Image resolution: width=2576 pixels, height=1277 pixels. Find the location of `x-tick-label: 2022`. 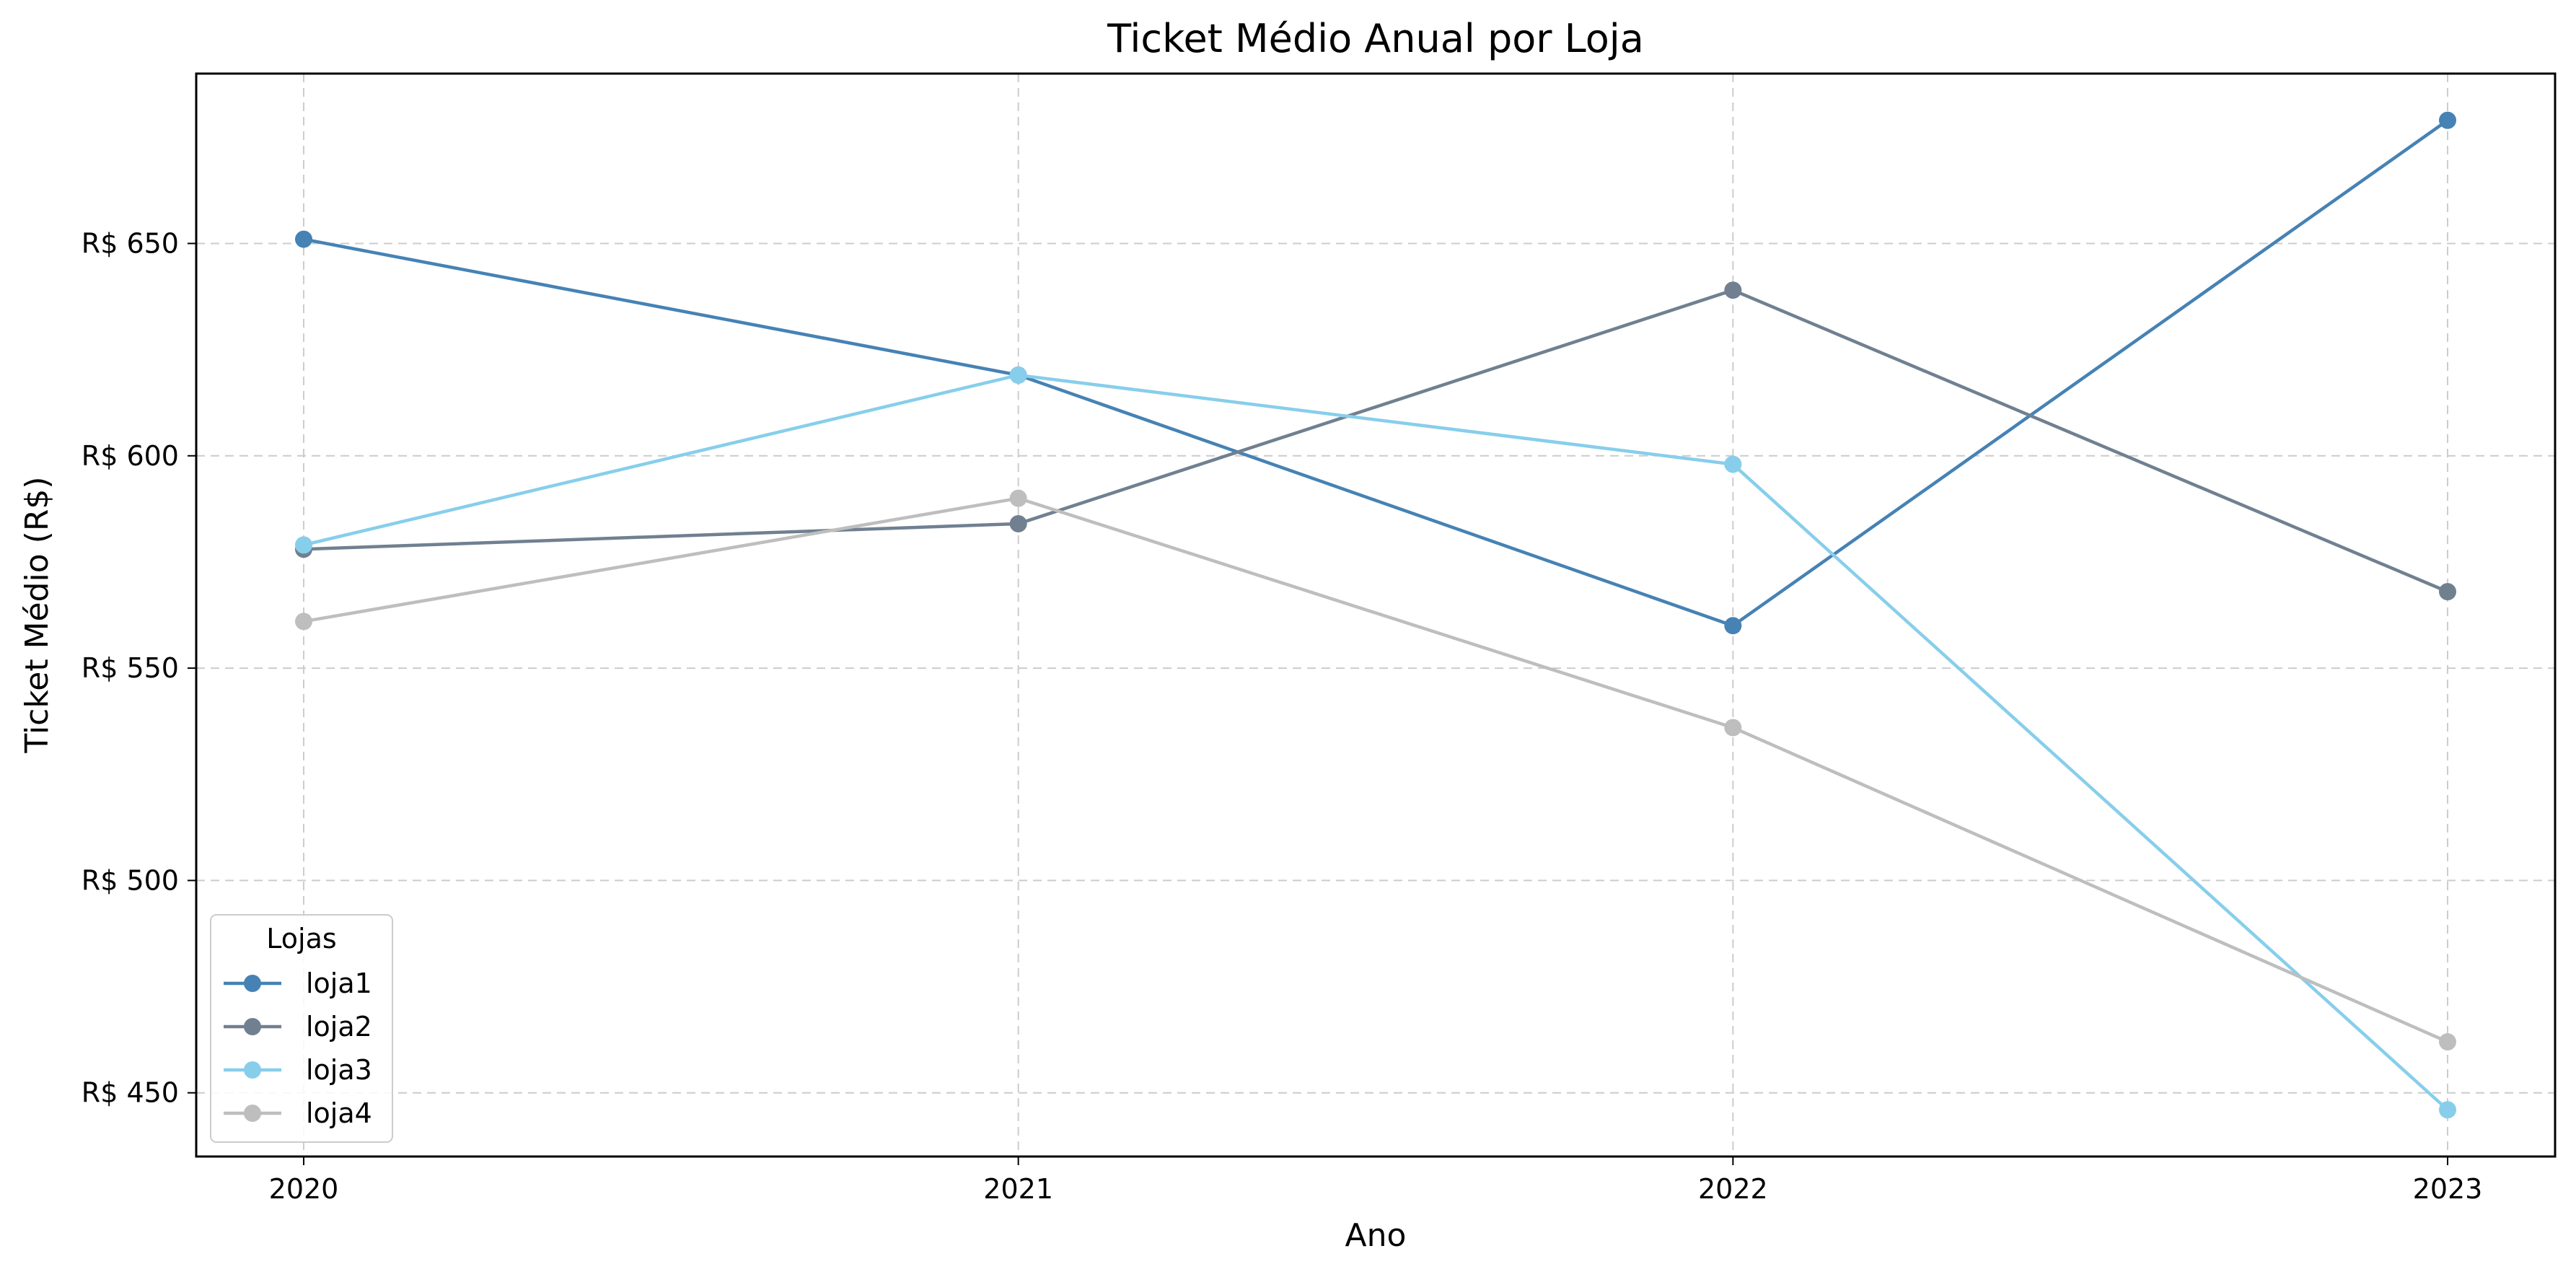

x-tick-label: 2022 is located at coordinates (1733, 1189).